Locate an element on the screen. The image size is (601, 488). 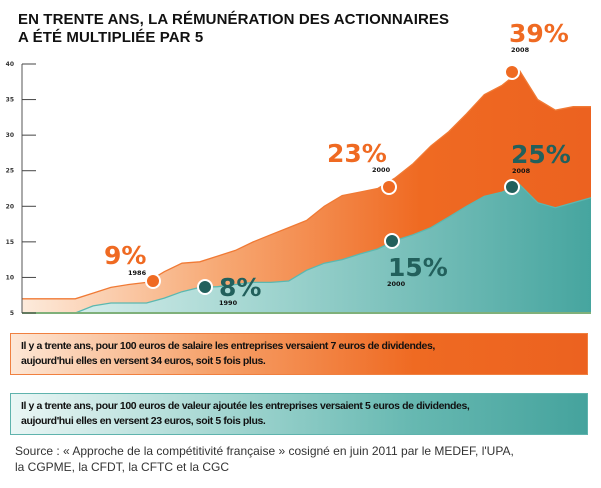
annotation-percent: 23% is located at coordinates (357, 153).